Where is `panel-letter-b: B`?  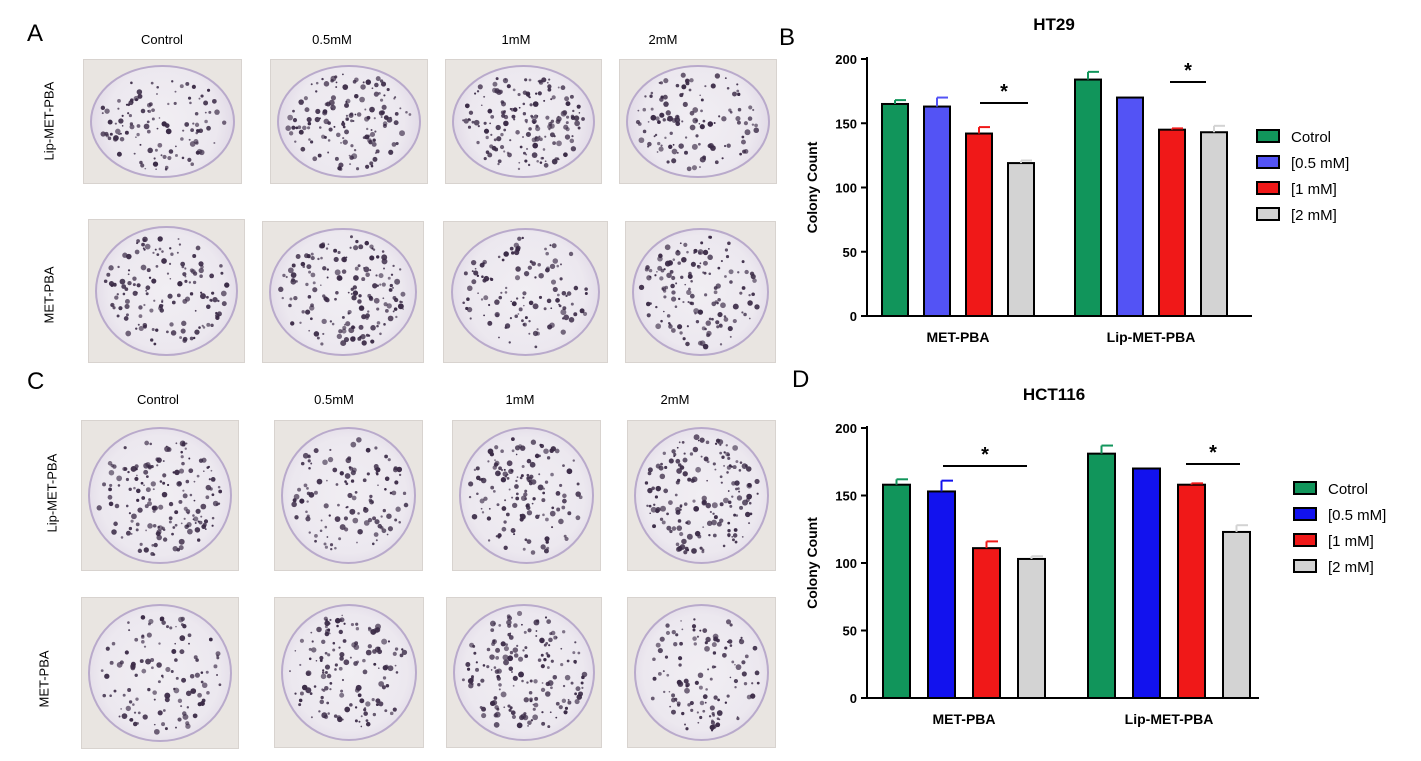 panel-letter-b: B is located at coordinates (787, 37).